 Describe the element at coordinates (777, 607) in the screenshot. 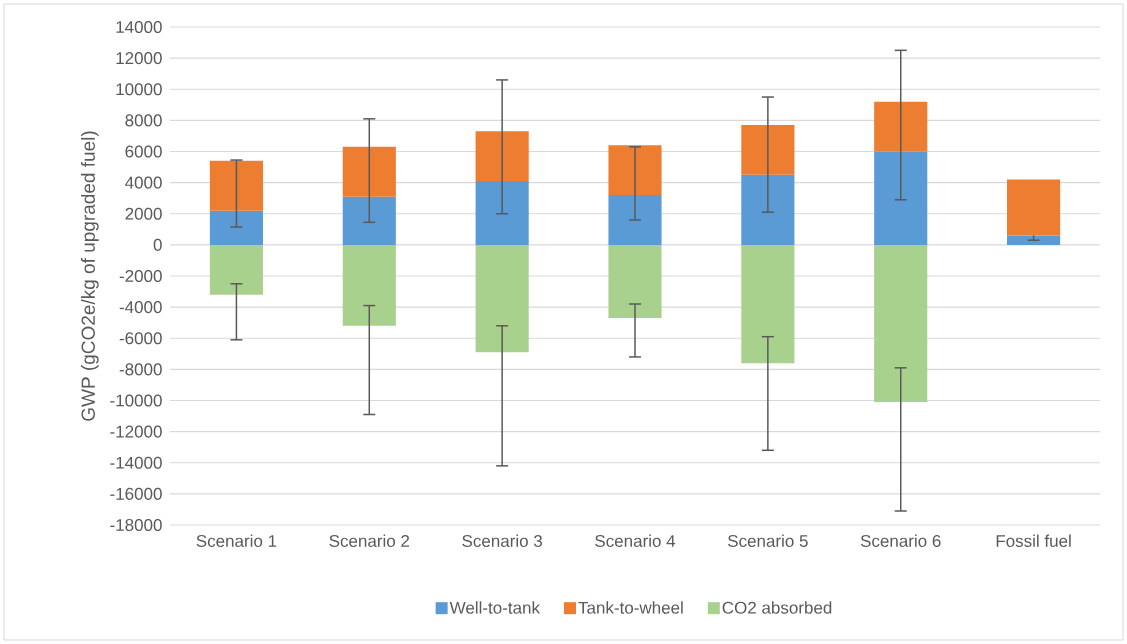

I see `legend-label: CO2 absorbed` at that location.